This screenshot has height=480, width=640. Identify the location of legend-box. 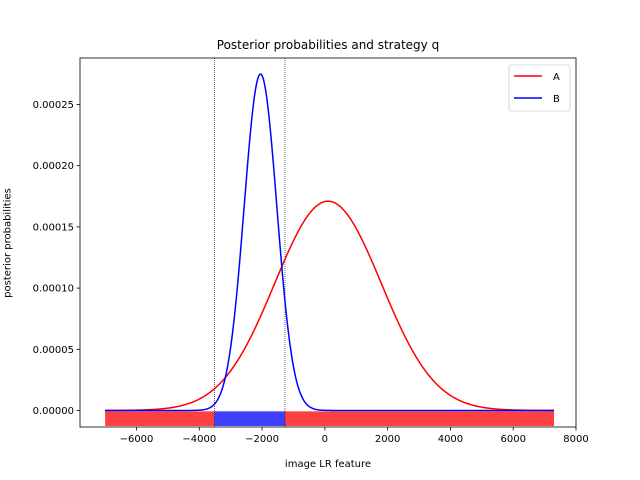
(539, 88).